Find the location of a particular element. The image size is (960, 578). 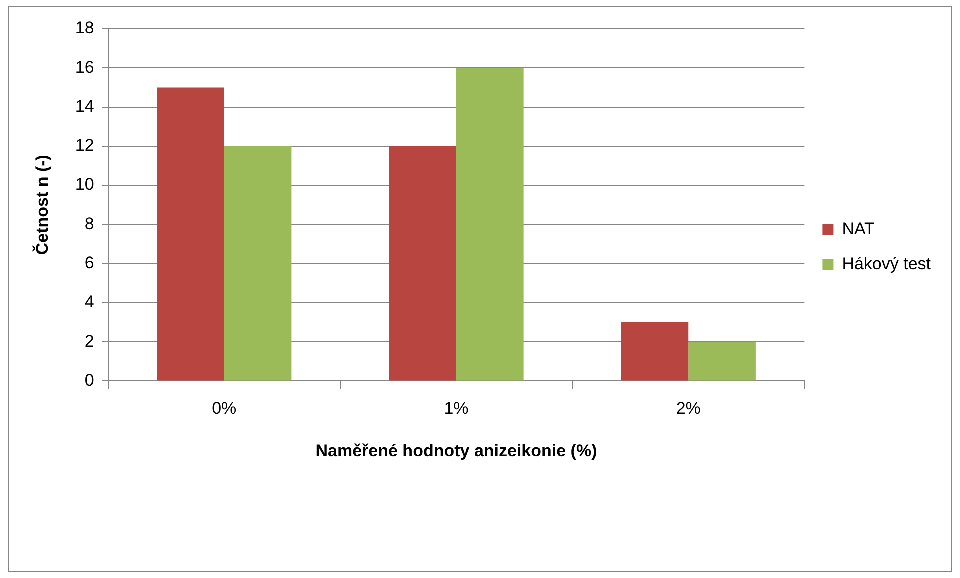

y-tick-label: 16 is located at coordinates (84, 67).